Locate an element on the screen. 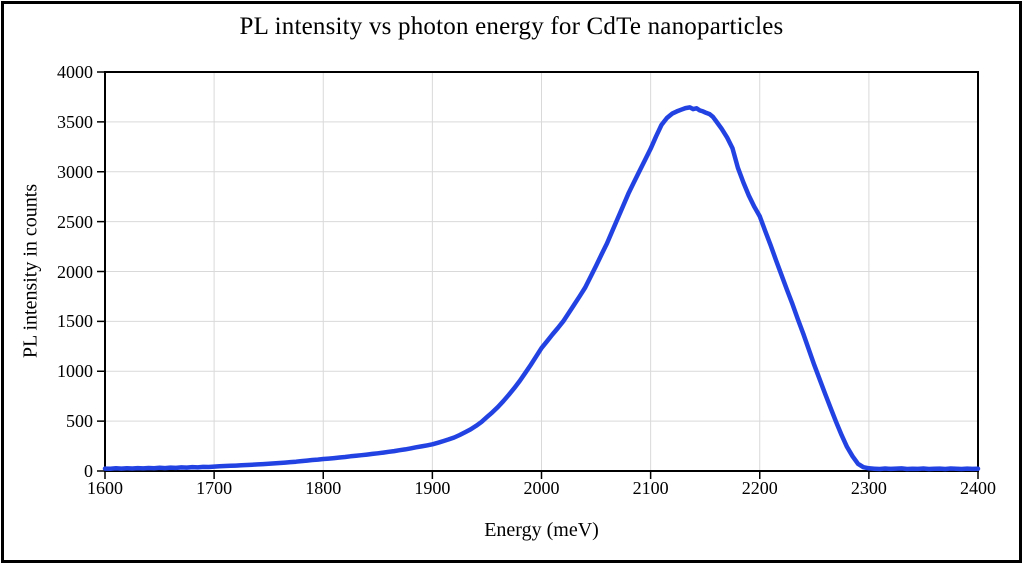 This screenshot has width=1023, height=564. y-tick-label: 2500 is located at coordinates (75, 221).